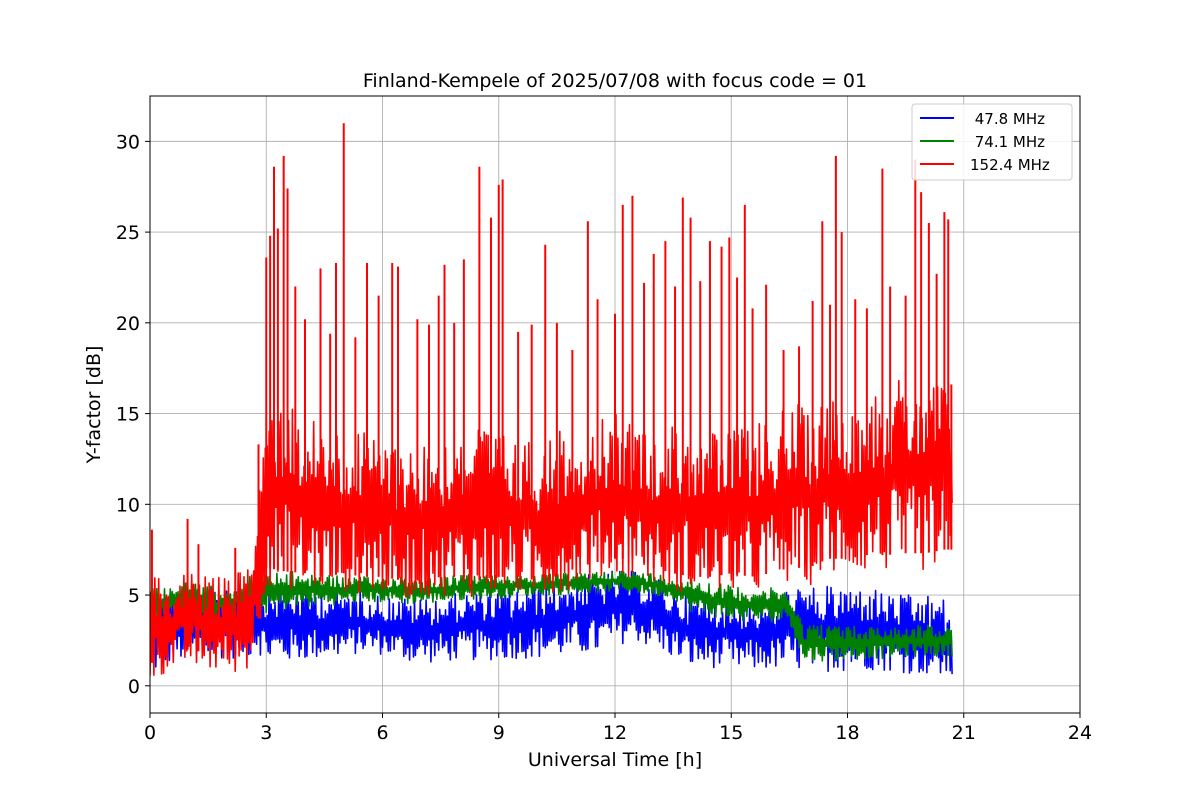  I want to click on legend-box, so click(992, 142).